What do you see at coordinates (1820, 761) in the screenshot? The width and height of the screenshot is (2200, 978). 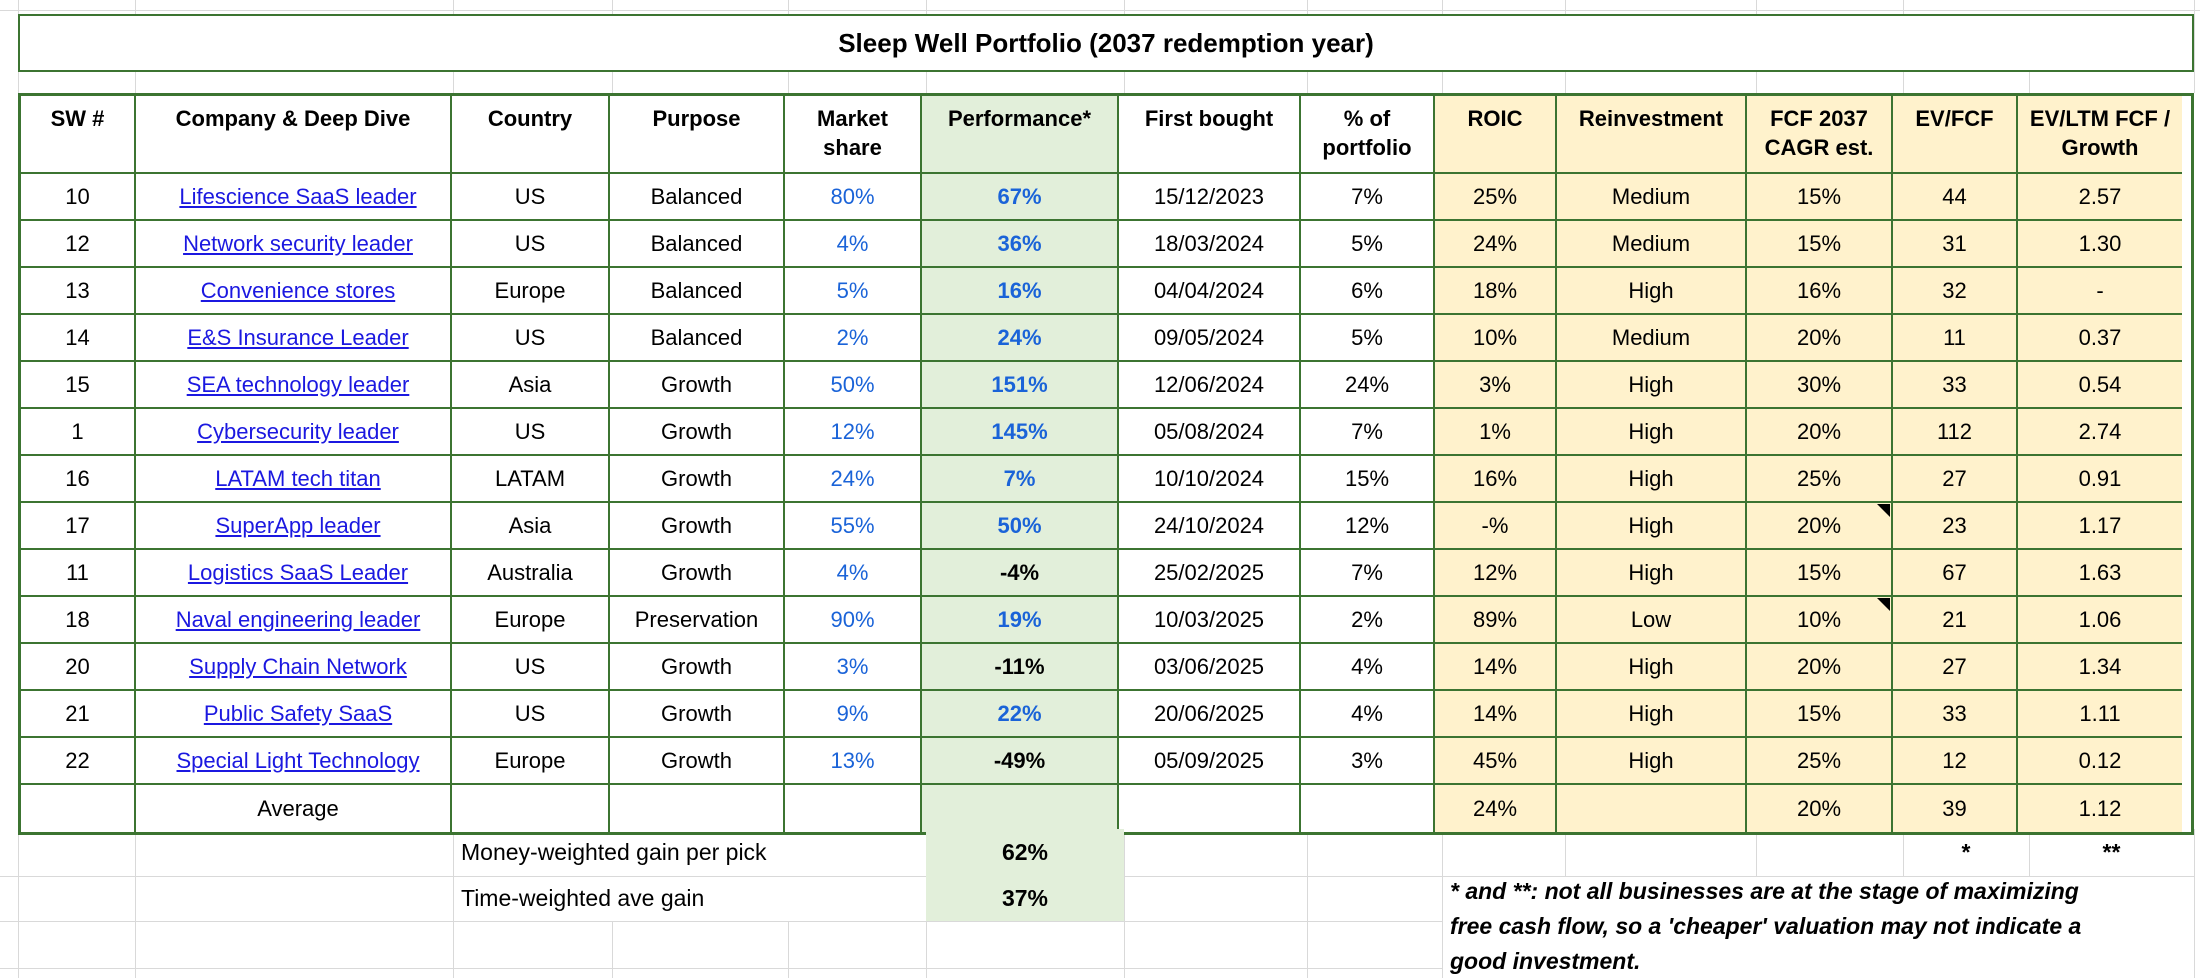 I see `cell-fcf-cagr: 25%` at bounding box center [1820, 761].